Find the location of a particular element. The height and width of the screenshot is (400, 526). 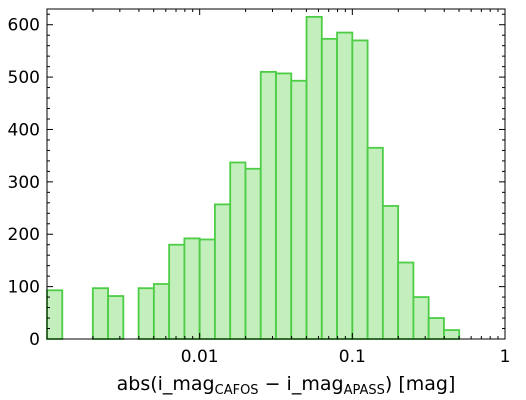

x-axis-label-part-1: abs(i_mag is located at coordinates (166, 384).